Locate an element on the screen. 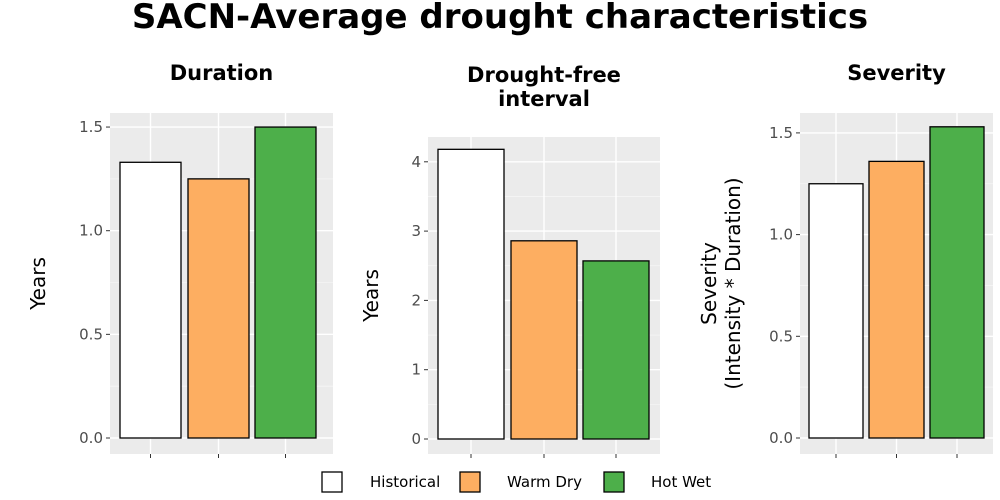  figure-title: SACN-Average drought characteristics is located at coordinates (500, 18).